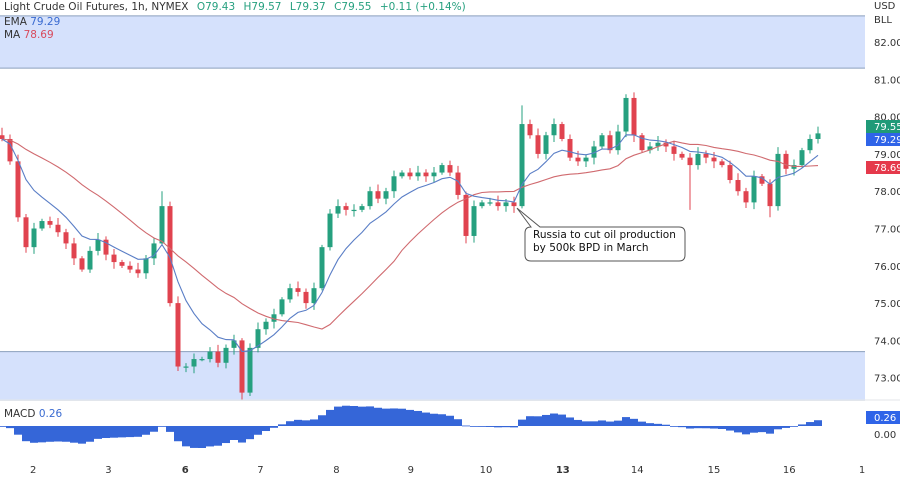 The image size is (900, 478). Describe the element at coordinates (422, 7) in the screenshot. I see `change-value: +0.11 (+0.14%)` at that location.